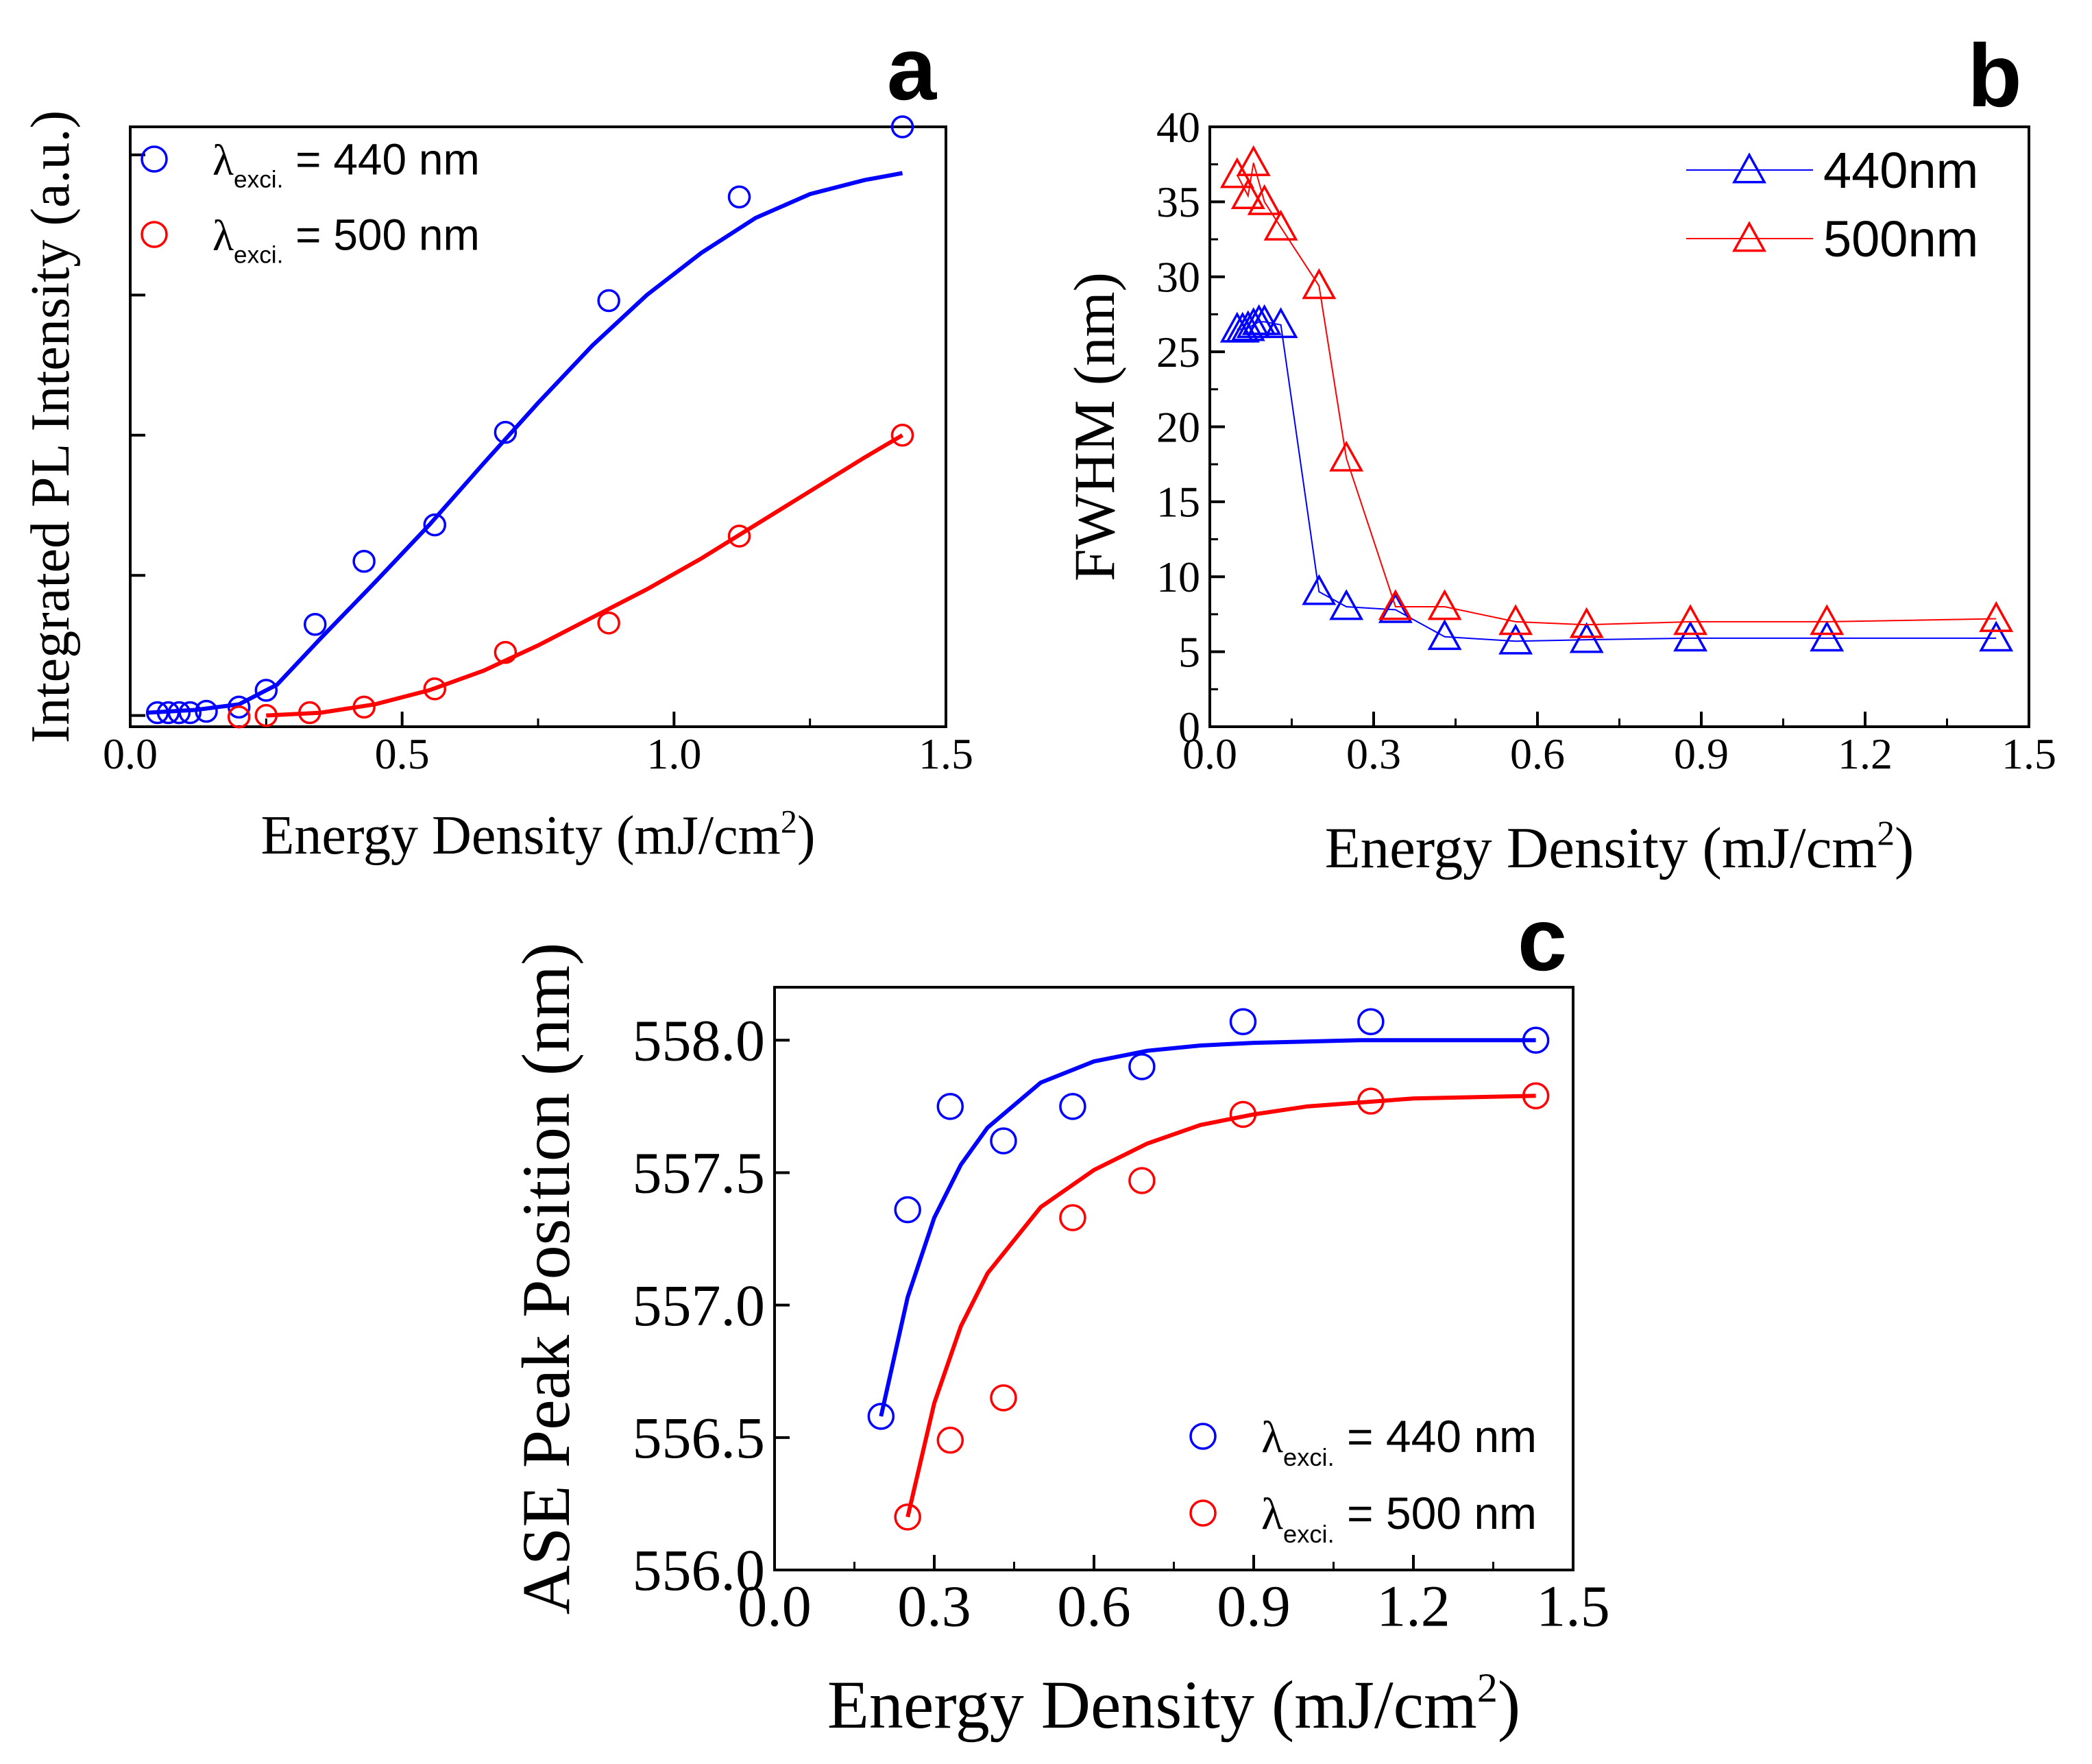 The width and height of the screenshot is (2092, 1764). Describe the element at coordinates (673, 753) in the screenshot. I see `x-tick-label: 1.0` at that location.